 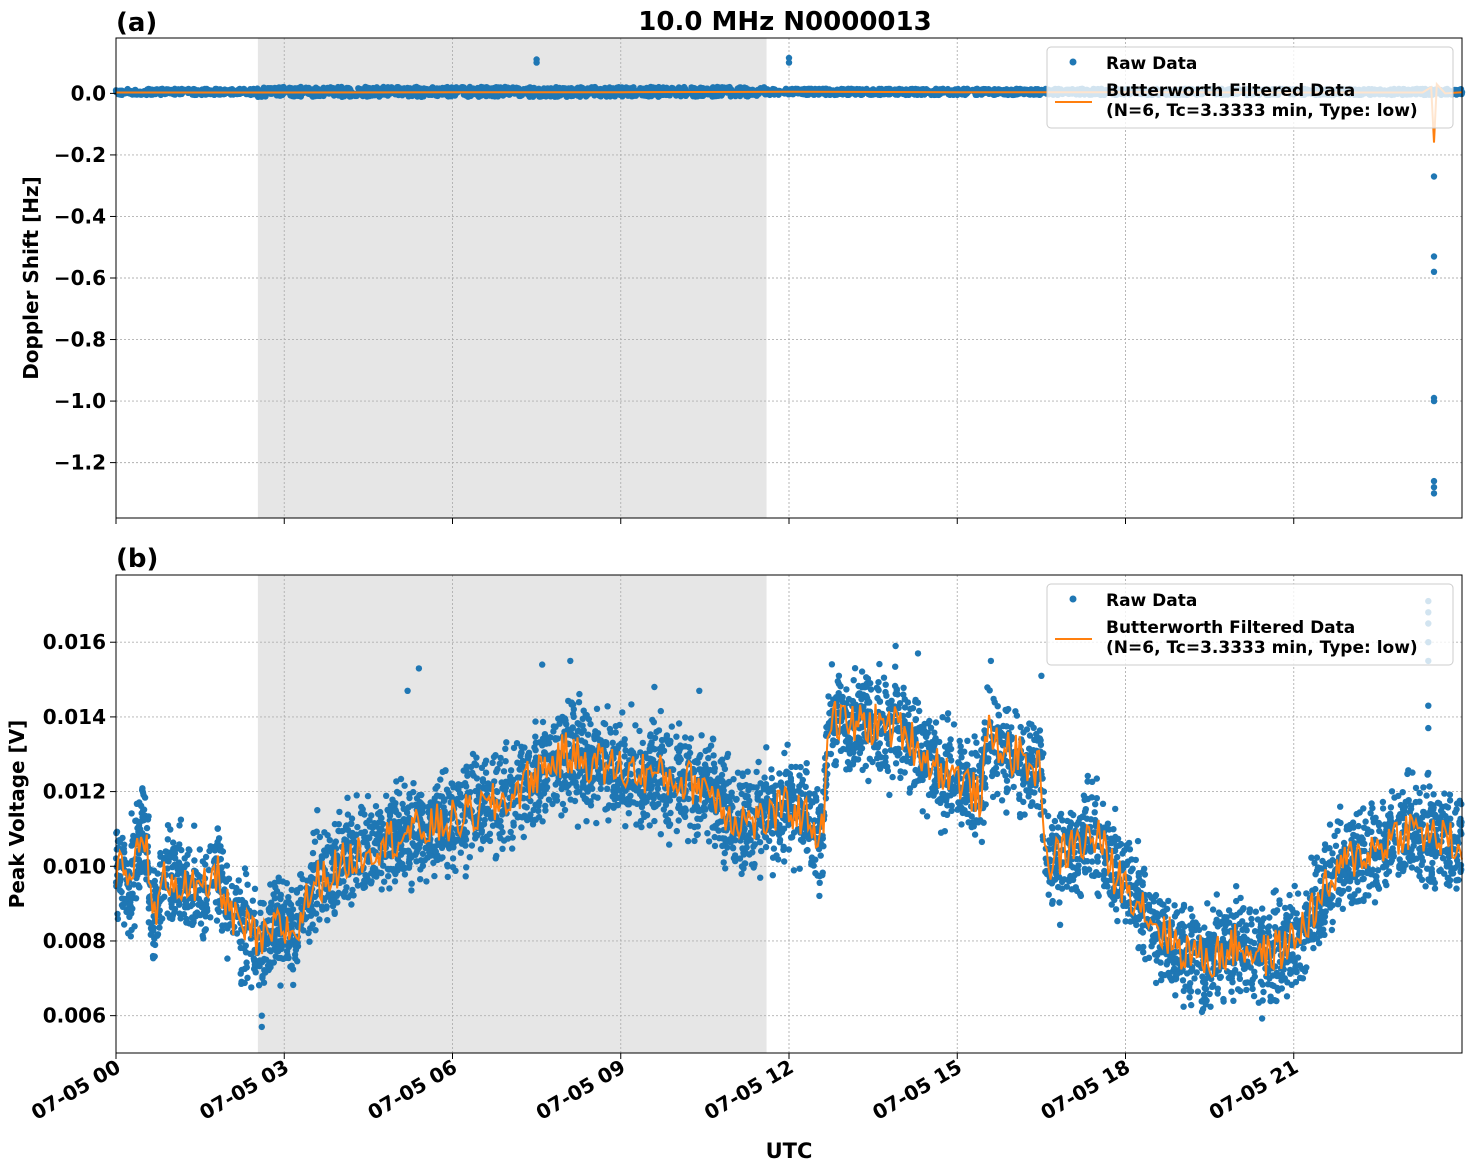 I want to click on panel-a-legend-raw-label: Raw Data, so click(x=1151, y=64).